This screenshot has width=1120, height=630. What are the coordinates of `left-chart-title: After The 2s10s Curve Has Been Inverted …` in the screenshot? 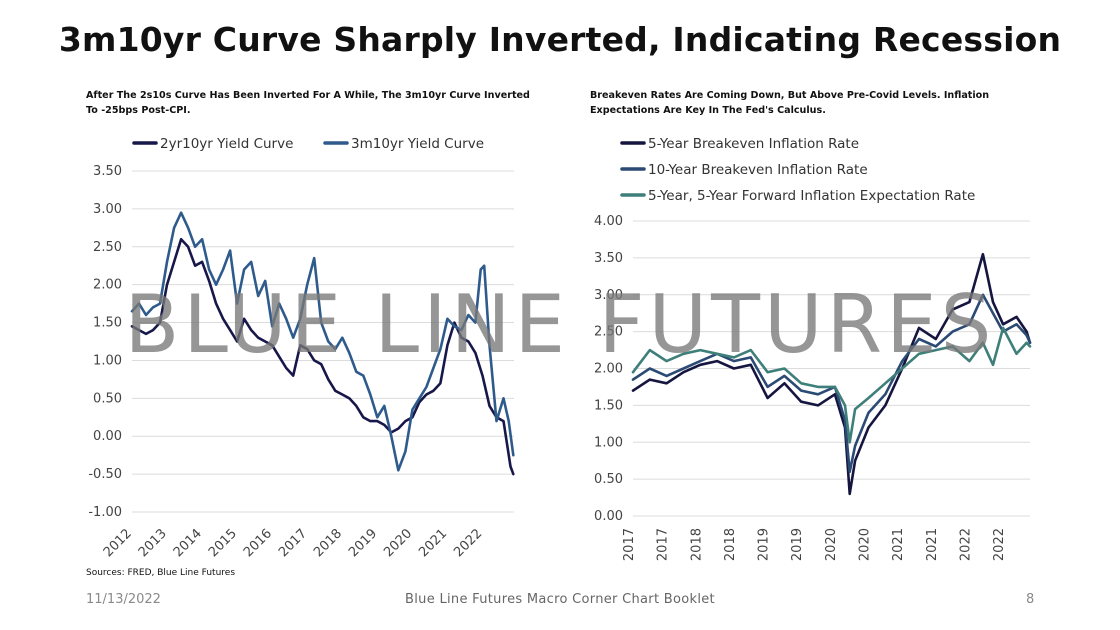 It's located at (308, 103).